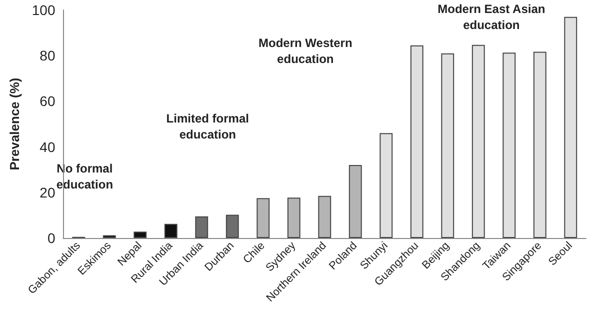 The width and height of the screenshot is (596, 326). Describe the element at coordinates (492, 17) in the screenshot. I see `annotation: Modern East Asian education` at that location.